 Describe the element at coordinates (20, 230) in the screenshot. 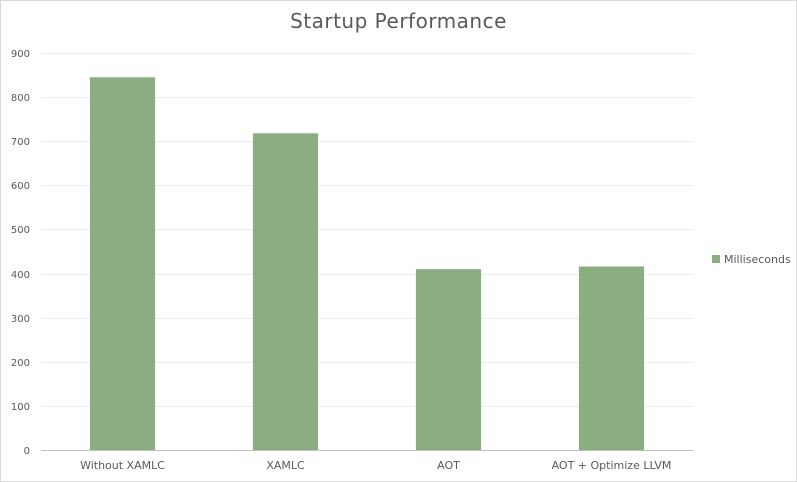

I see `y-tick-label: 500` at that location.